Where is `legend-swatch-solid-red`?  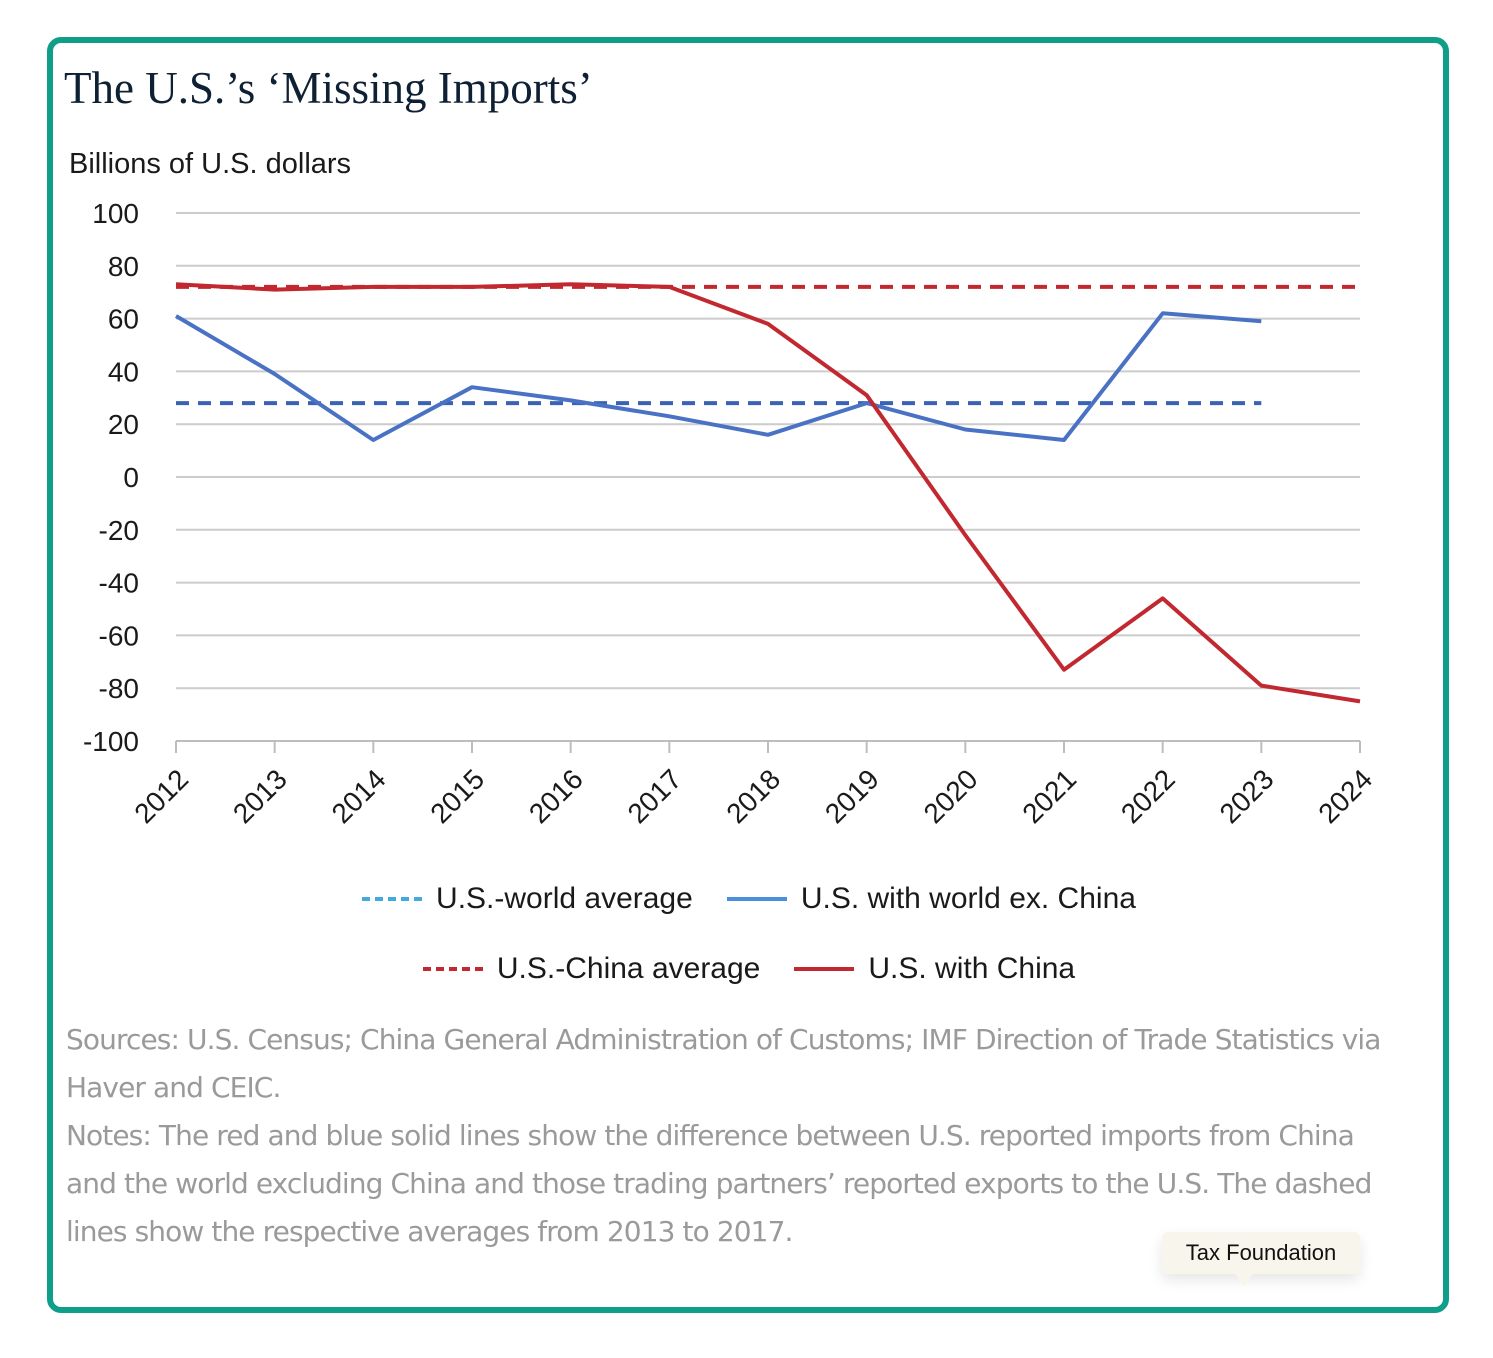 legend-swatch-solid-red is located at coordinates (824, 969).